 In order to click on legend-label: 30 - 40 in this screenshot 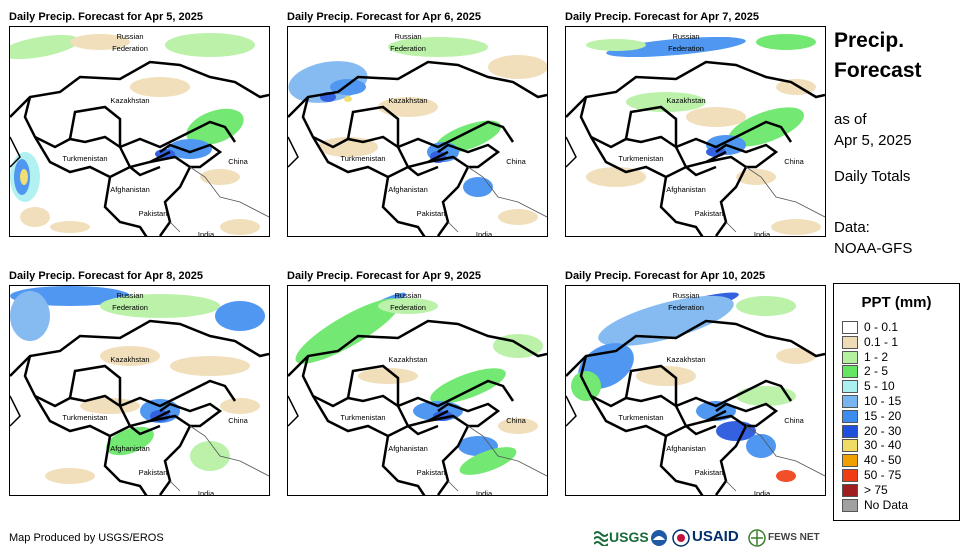, I will do `click(883, 445)`.